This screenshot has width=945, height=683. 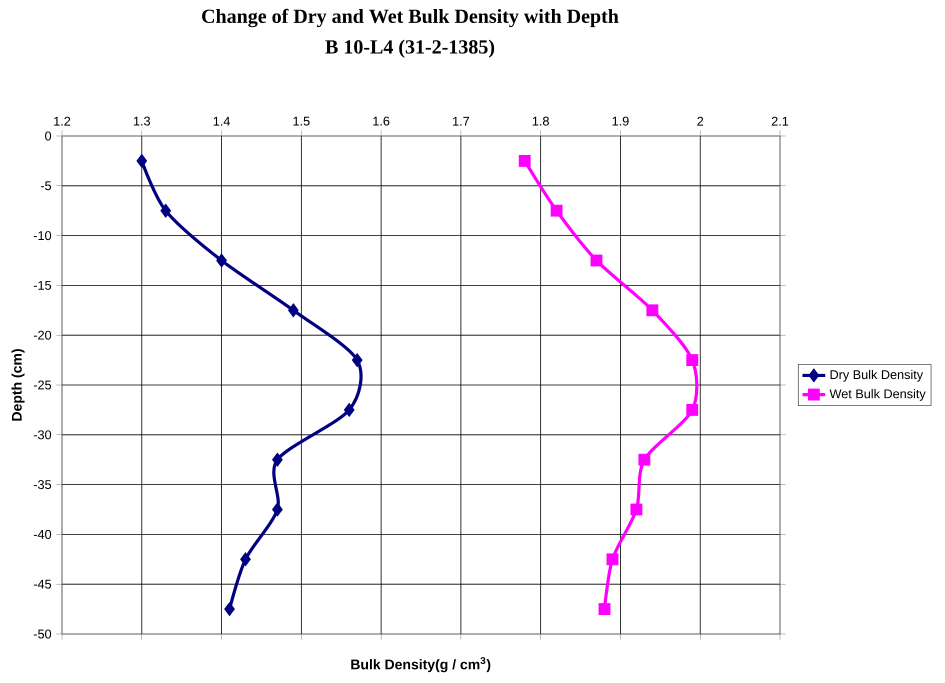 I want to click on y-tick-label: -20, so click(x=43, y=335).